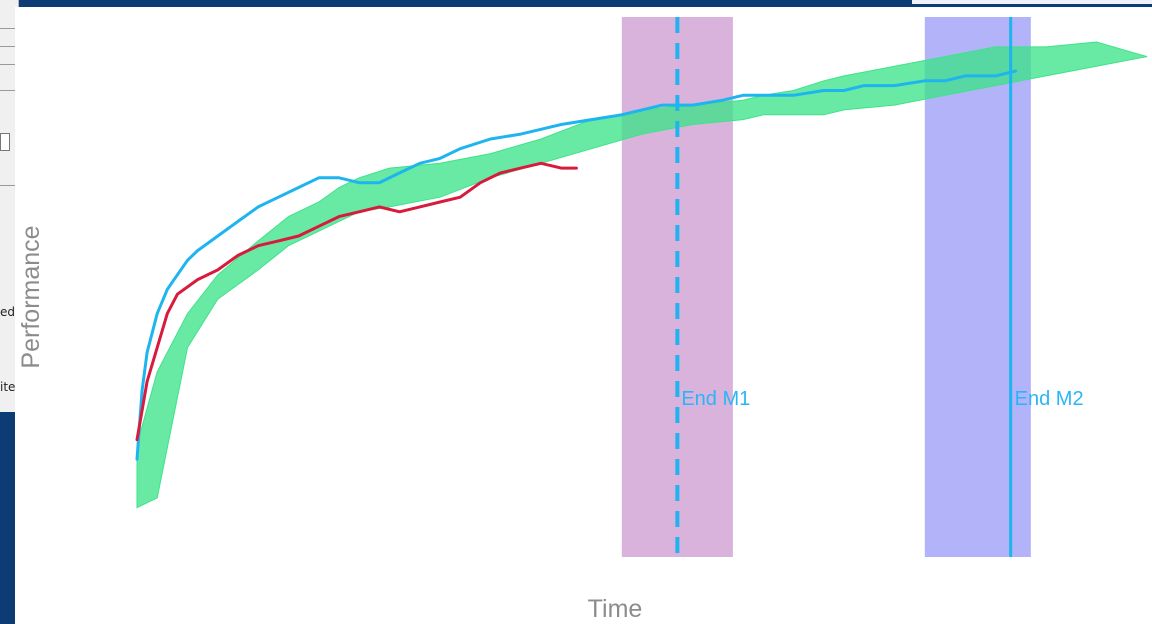  What do you see at coordinates (7, 312) in the screenshot?
I see `background-window-fragment: ed` at bounding box center [7, 312].